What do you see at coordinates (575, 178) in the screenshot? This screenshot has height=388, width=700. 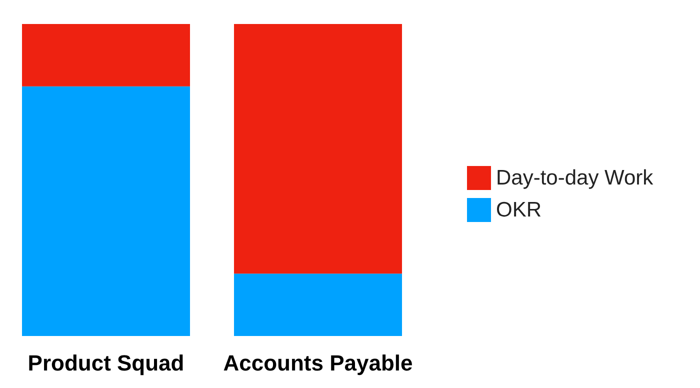 I see `legend-label: Day-to-day Work` at bounding box center [575, 178].